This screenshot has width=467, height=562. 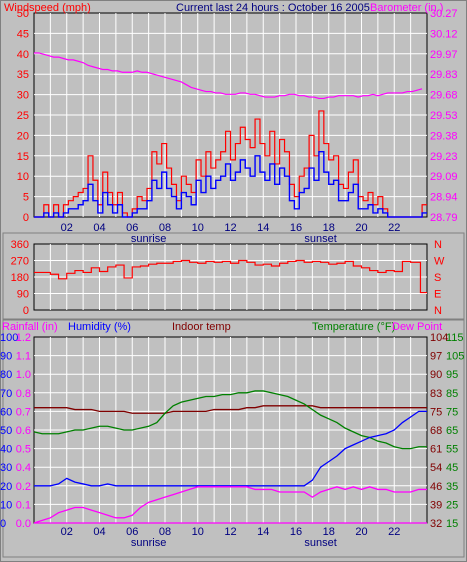 I want to click on wind-y-tick: 5, so click(x=26, y=198).